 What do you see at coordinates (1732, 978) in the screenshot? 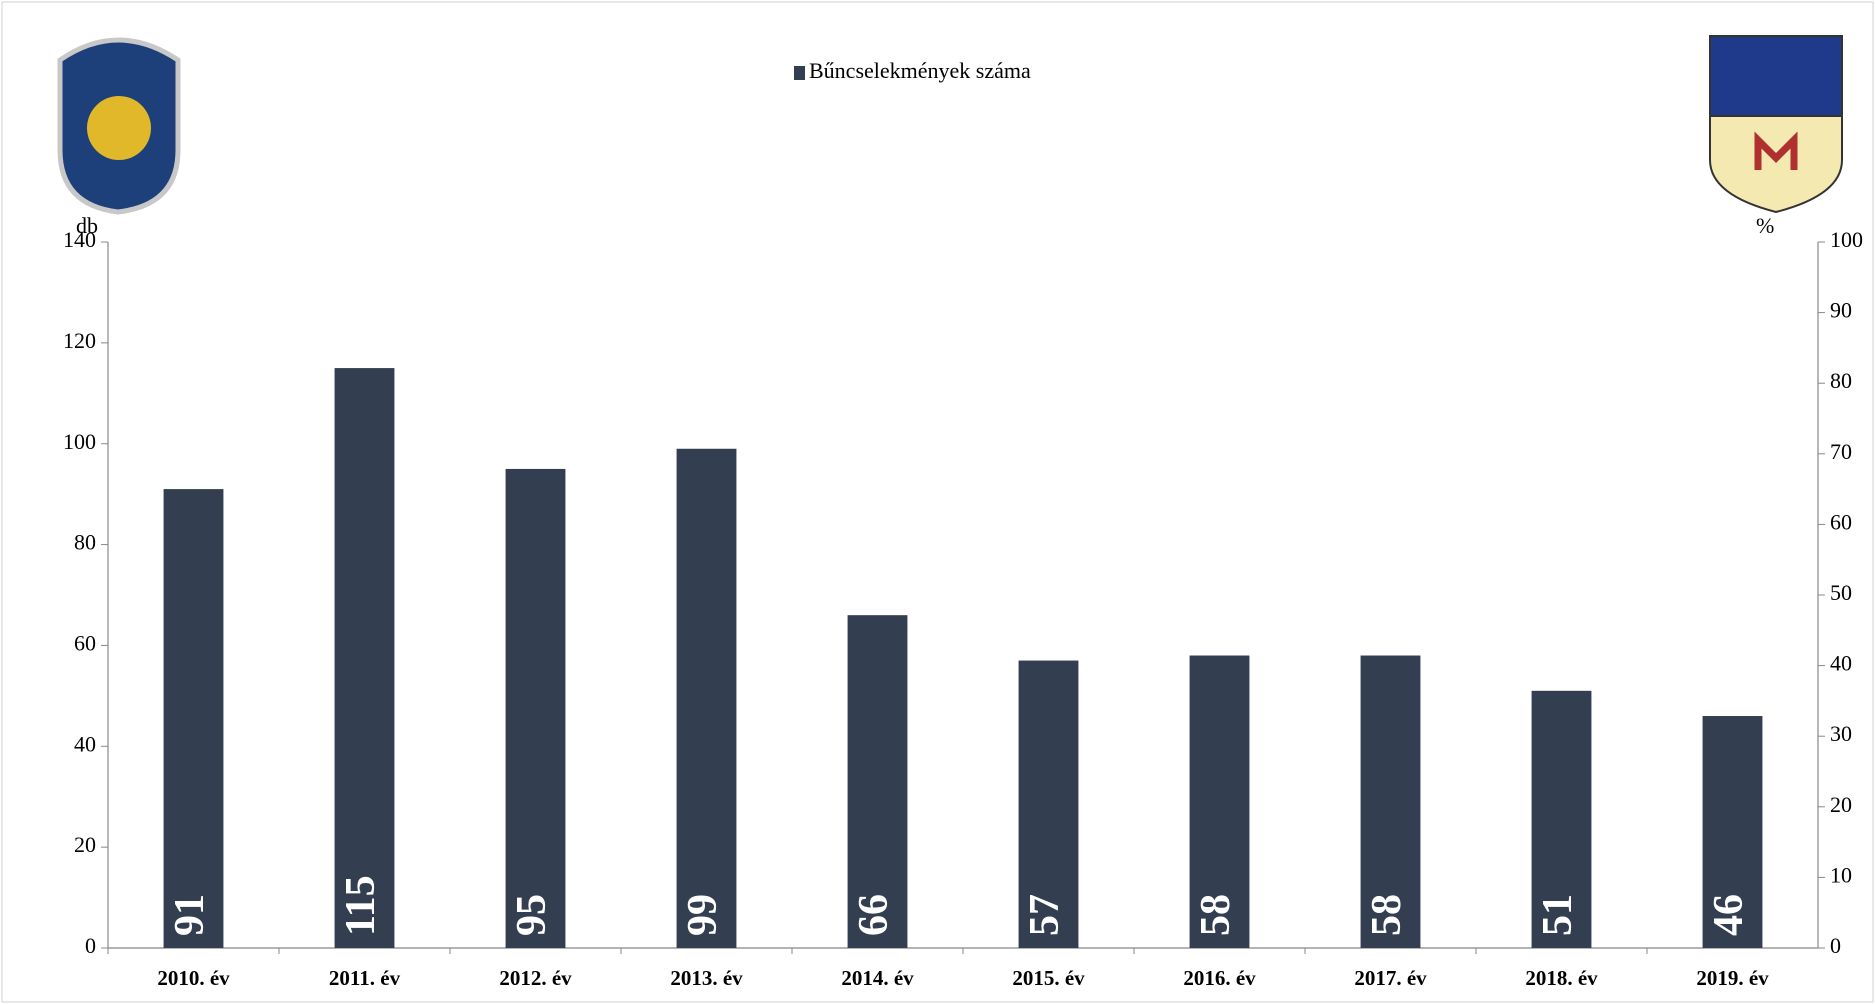
I see `x-tick-label: 2019. év` at bounding box center [1732, 978].